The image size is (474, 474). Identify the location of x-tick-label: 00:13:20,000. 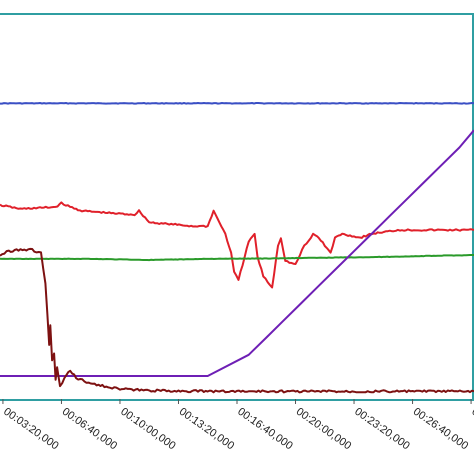
(207, 429).